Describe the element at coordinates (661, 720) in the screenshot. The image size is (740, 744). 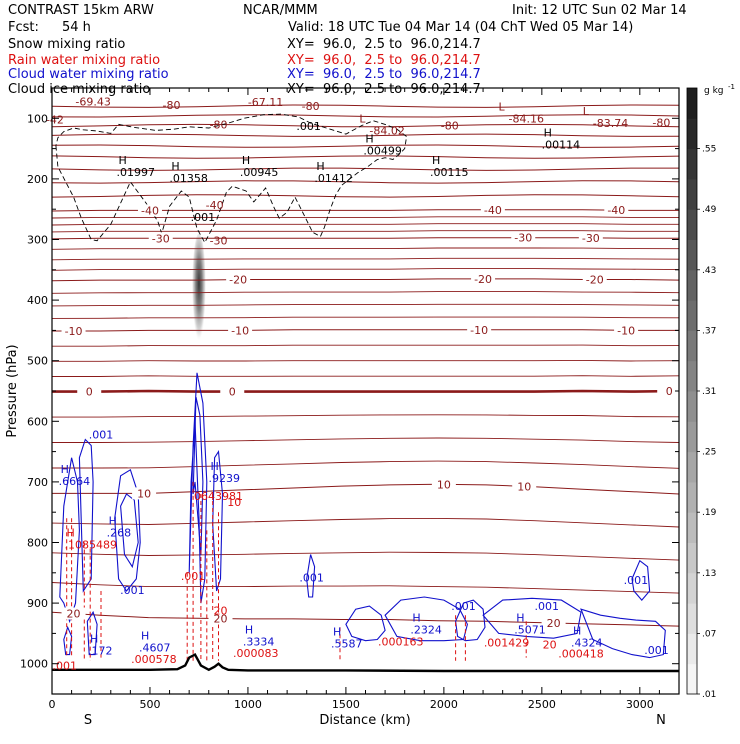
I see `endpoint-right-label: N` at that location.